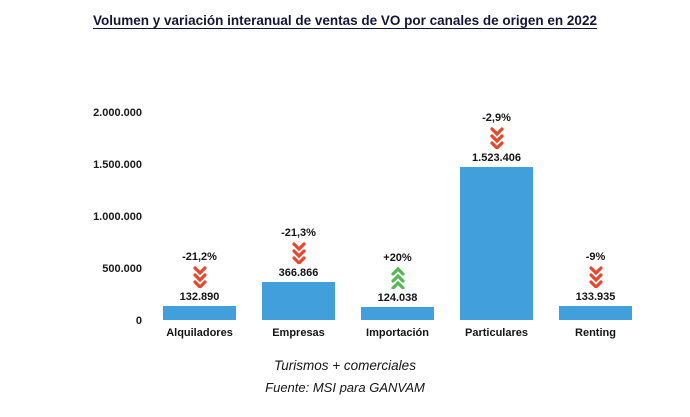 Image resolution: width=690 pixels, height=417 pixels. I want to click on variation-label: -21,2%, so click(199, 257).